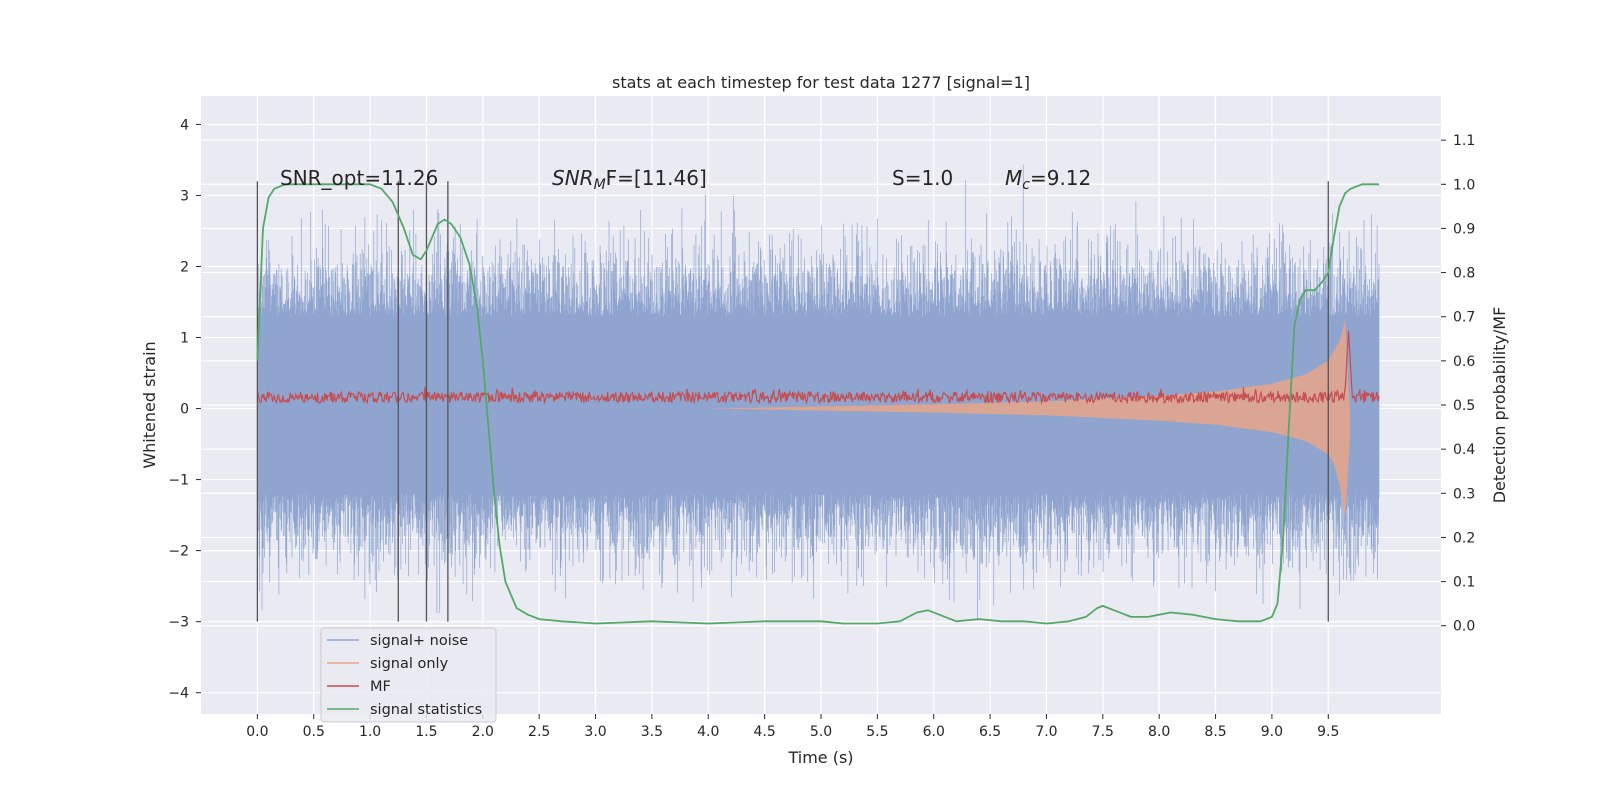 Image resolution: width=1600 pixels, height=804 pixels. I want to click on chirp-envelope, so click(1029, 419).